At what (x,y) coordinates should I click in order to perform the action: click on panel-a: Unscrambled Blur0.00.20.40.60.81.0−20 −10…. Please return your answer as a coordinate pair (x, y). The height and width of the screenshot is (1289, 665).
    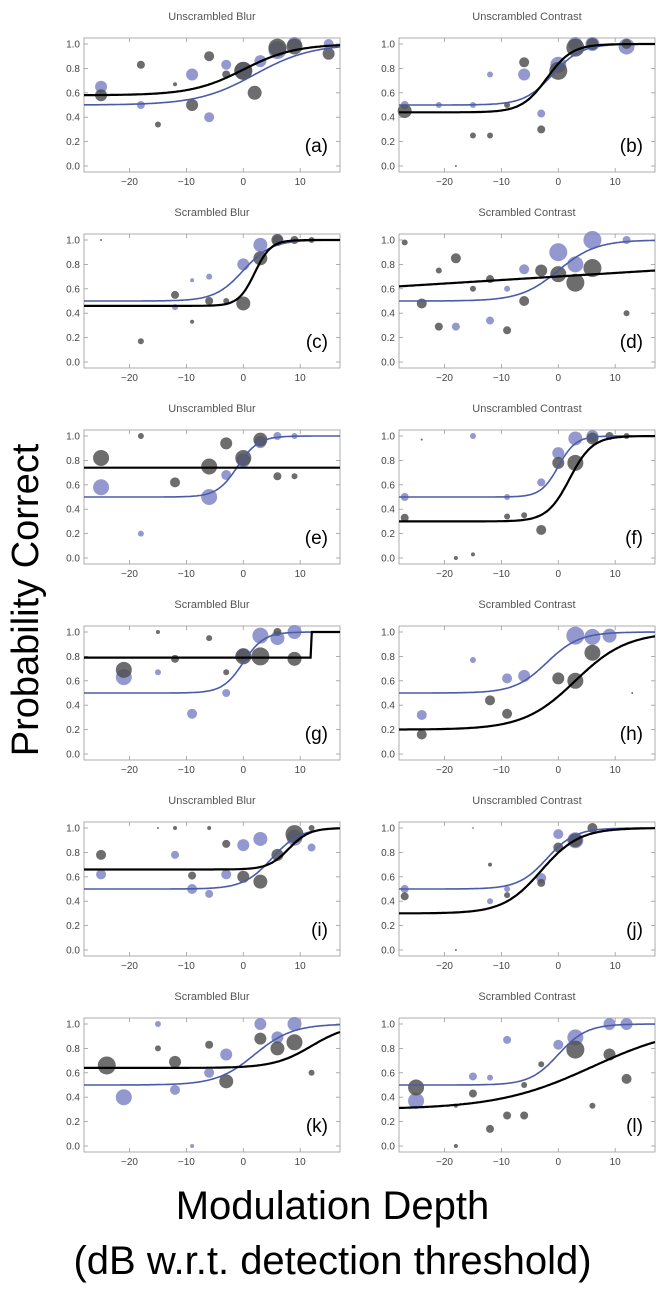
    Looking at the image, I should click on (203, 99).